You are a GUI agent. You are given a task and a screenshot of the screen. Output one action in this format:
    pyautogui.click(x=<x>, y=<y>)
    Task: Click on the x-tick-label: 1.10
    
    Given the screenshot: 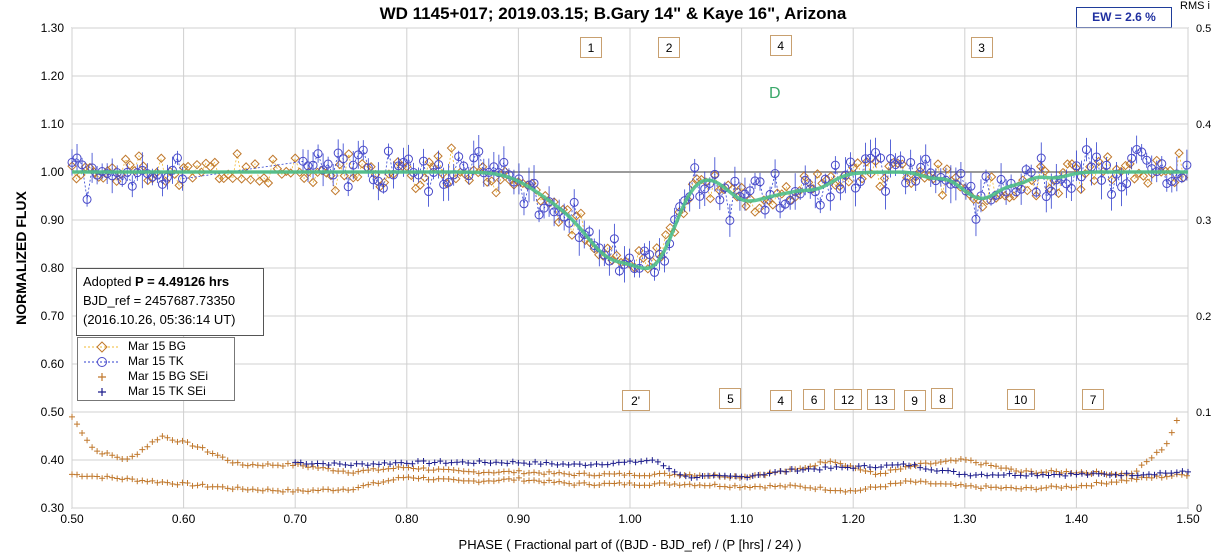 What is the action you would take?
    pyautogui.click(x=742, y=519)
    